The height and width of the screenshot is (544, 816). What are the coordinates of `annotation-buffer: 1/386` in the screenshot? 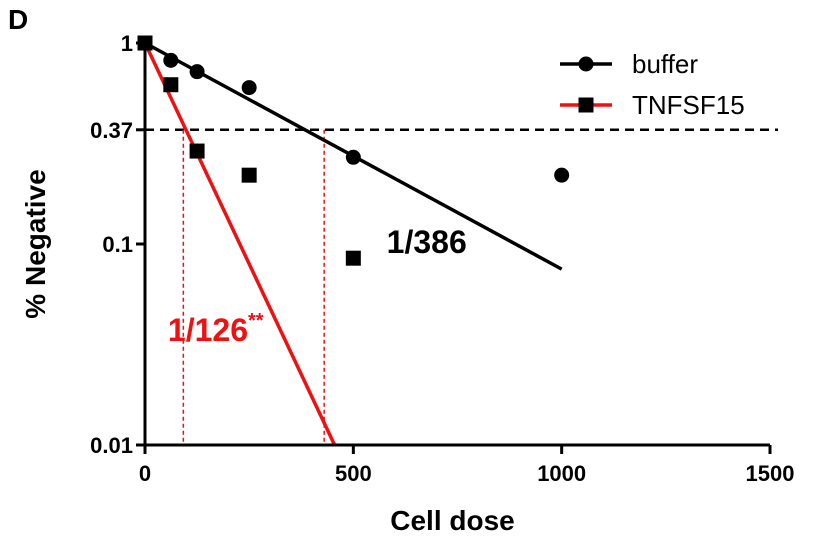 It's located at (427, 242).